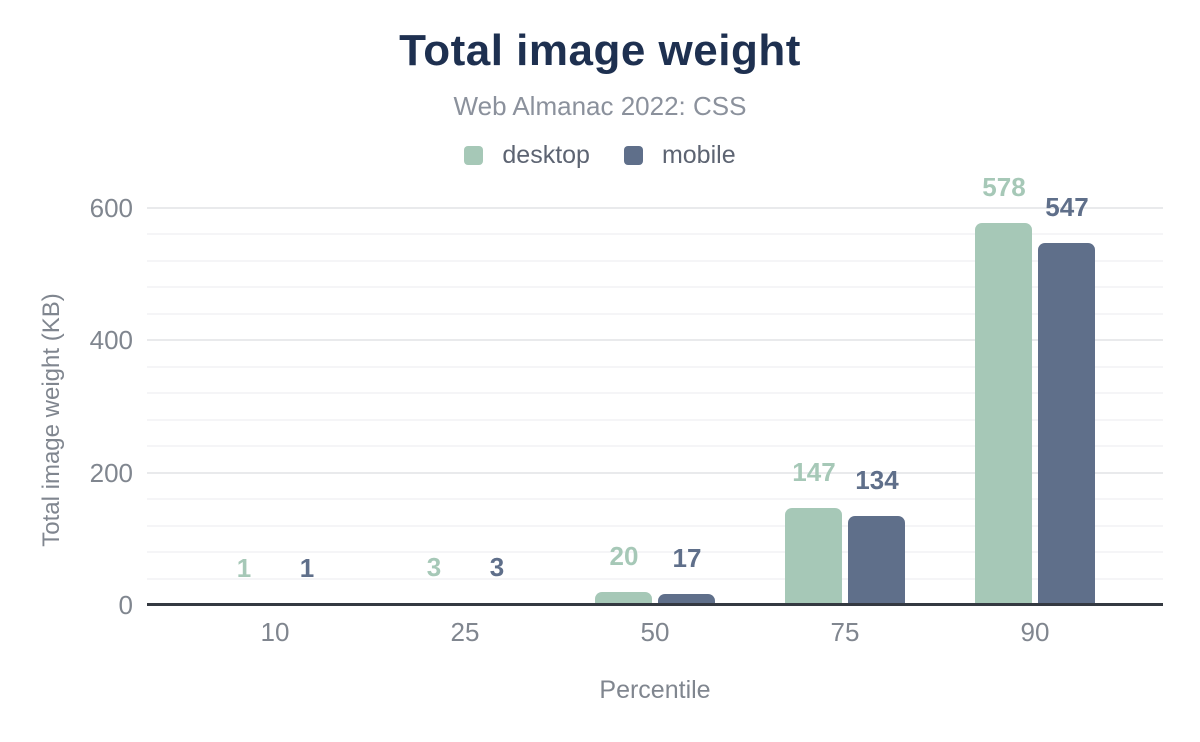 This screenshot has width=1200, height=742. What do you see at coordinates (111, 208) in the screenshot?
I see `y-tick-label-600: 600` at bounding box center [111, 208].